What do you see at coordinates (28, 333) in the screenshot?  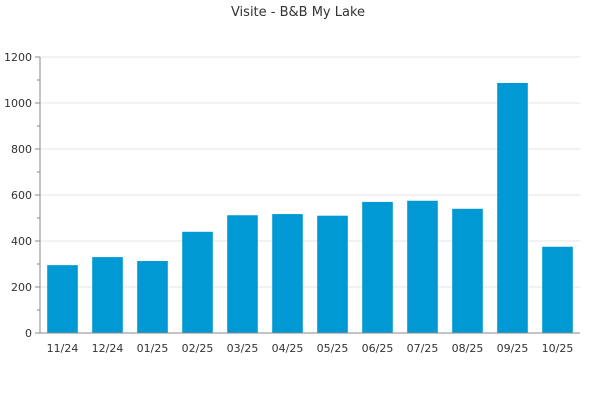 I see `y-tick-label: 0` at bounding box center [28, 333].